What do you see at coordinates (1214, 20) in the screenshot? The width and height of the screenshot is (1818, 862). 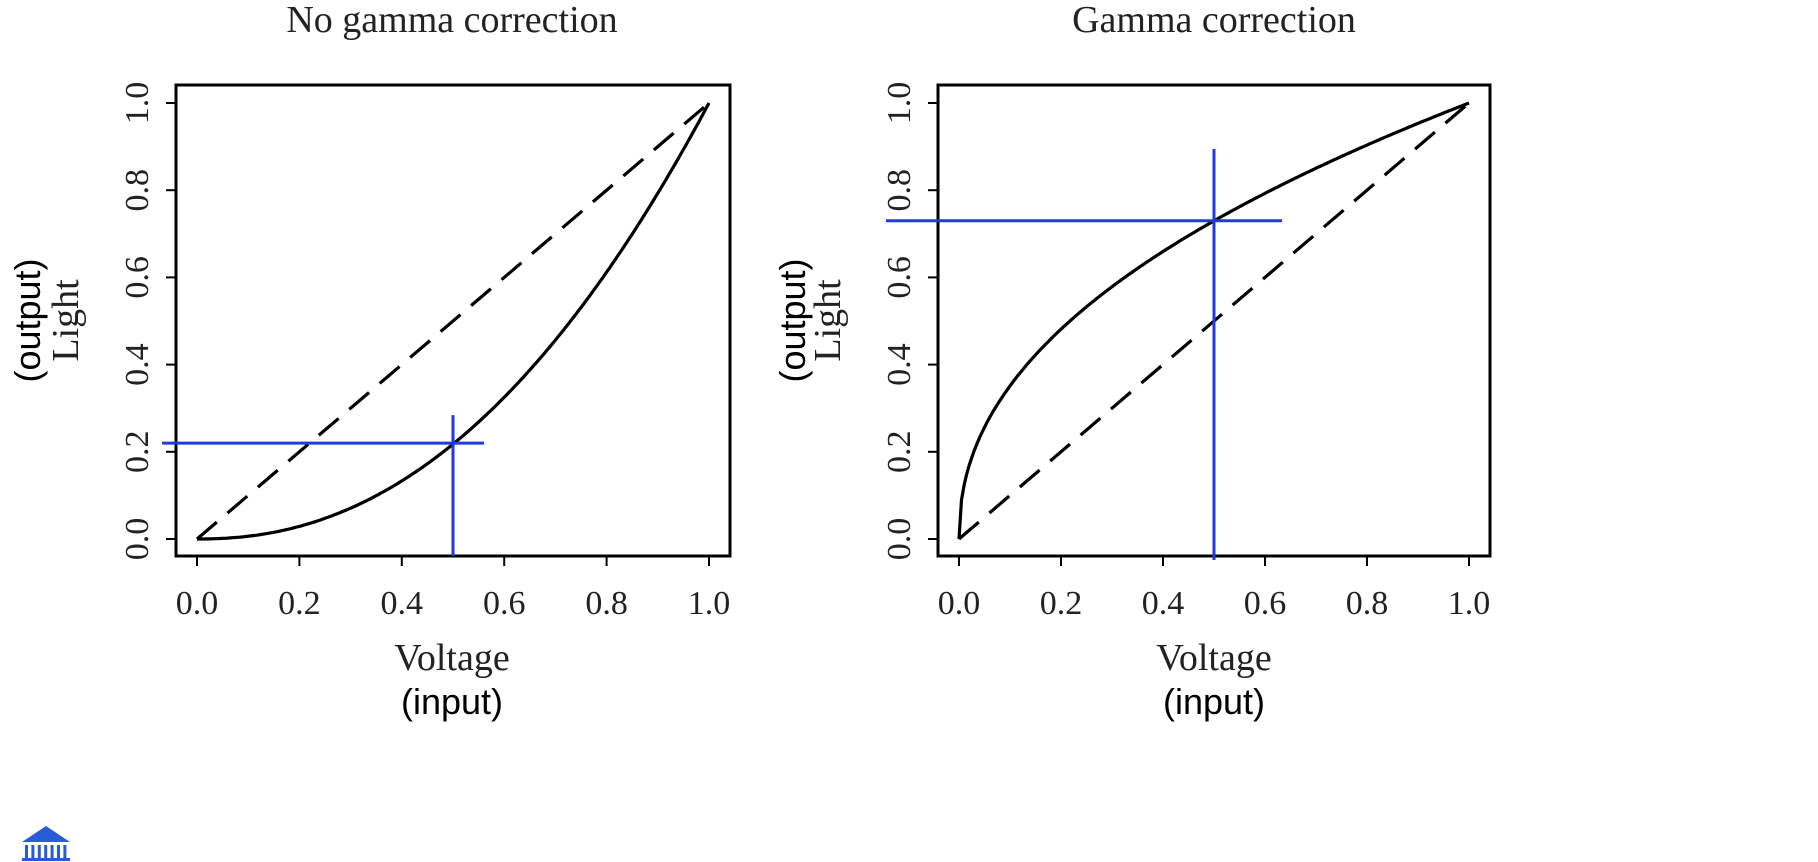 I see `chart-title: Gamma correction` at bounding box center [1214, 20].